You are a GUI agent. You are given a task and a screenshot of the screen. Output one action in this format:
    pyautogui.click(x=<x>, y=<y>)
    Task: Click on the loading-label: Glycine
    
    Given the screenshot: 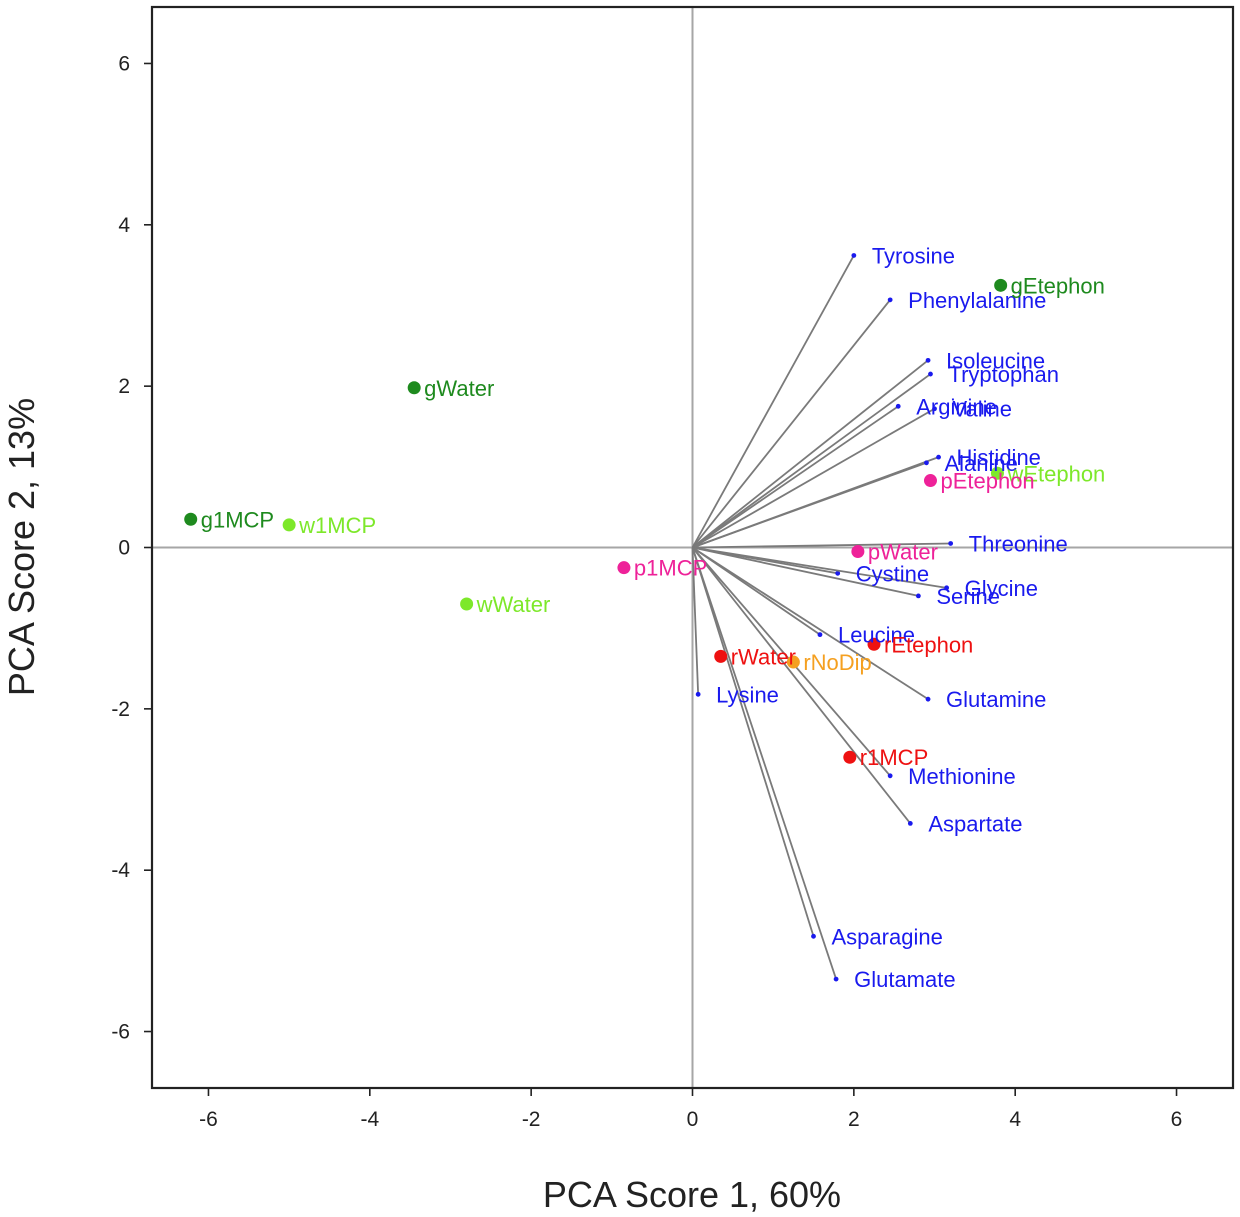 What is the action you would take?
    pyautogui.click(x=1001, y=588)
    